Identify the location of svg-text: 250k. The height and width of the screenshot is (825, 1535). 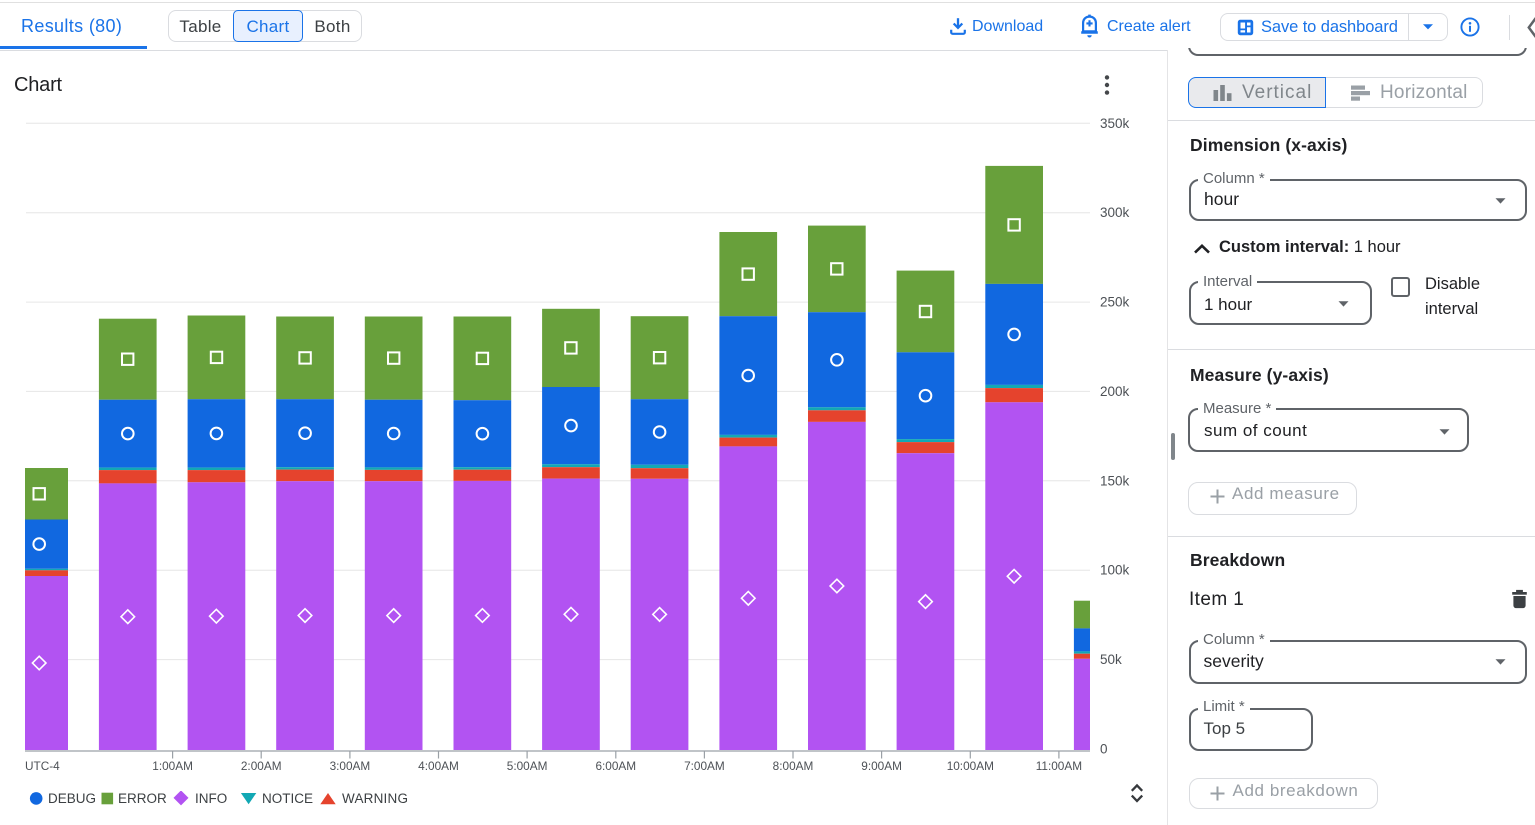
(1115, 302).